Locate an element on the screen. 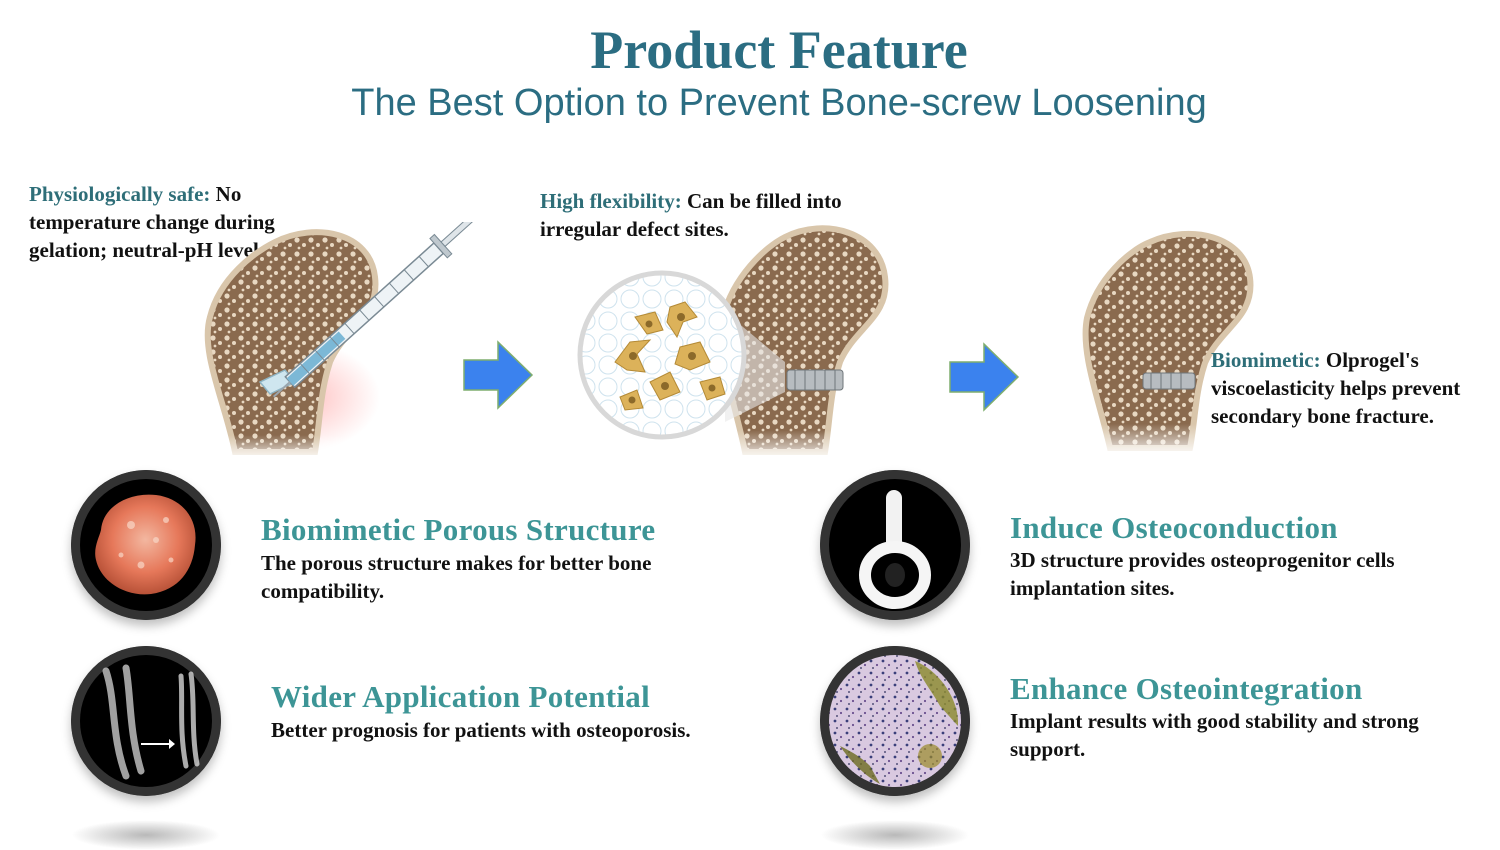 This screenshot has height=850, width=1500. feature-4-title: Enhance Osteointegration is located at coordinates (1186, 688).